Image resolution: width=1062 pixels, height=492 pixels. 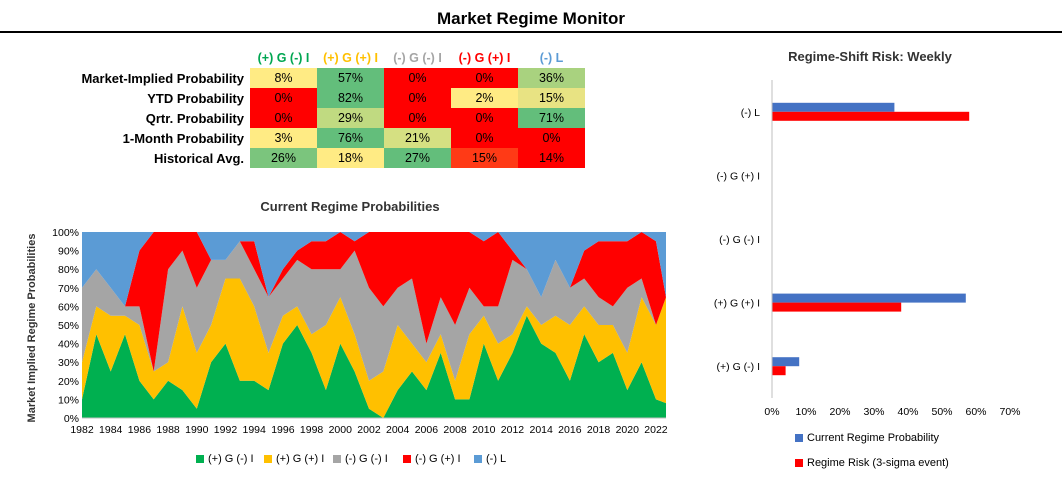 I want to click on bar-category-label: (-) L, so click(x=750, y=113).